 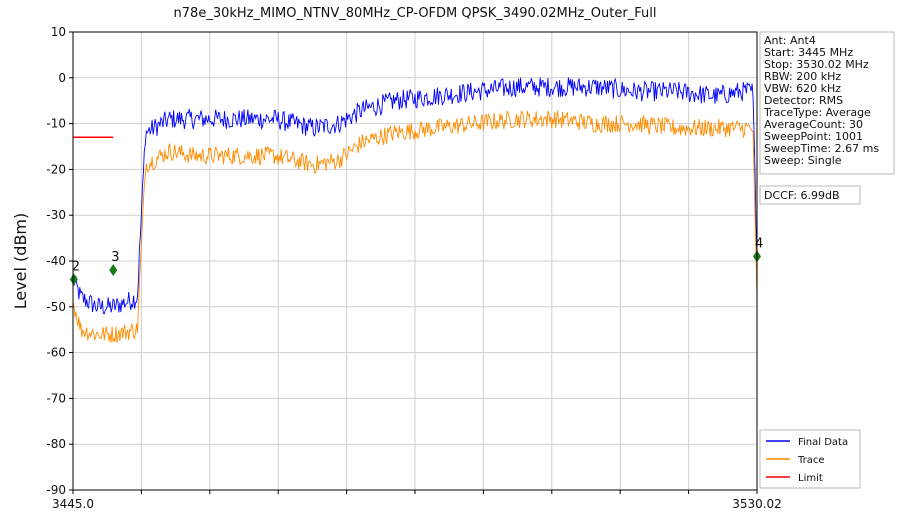 I want to click on x-axis-ticks: 3445.0 3530.02, so click(x=417, y=500).